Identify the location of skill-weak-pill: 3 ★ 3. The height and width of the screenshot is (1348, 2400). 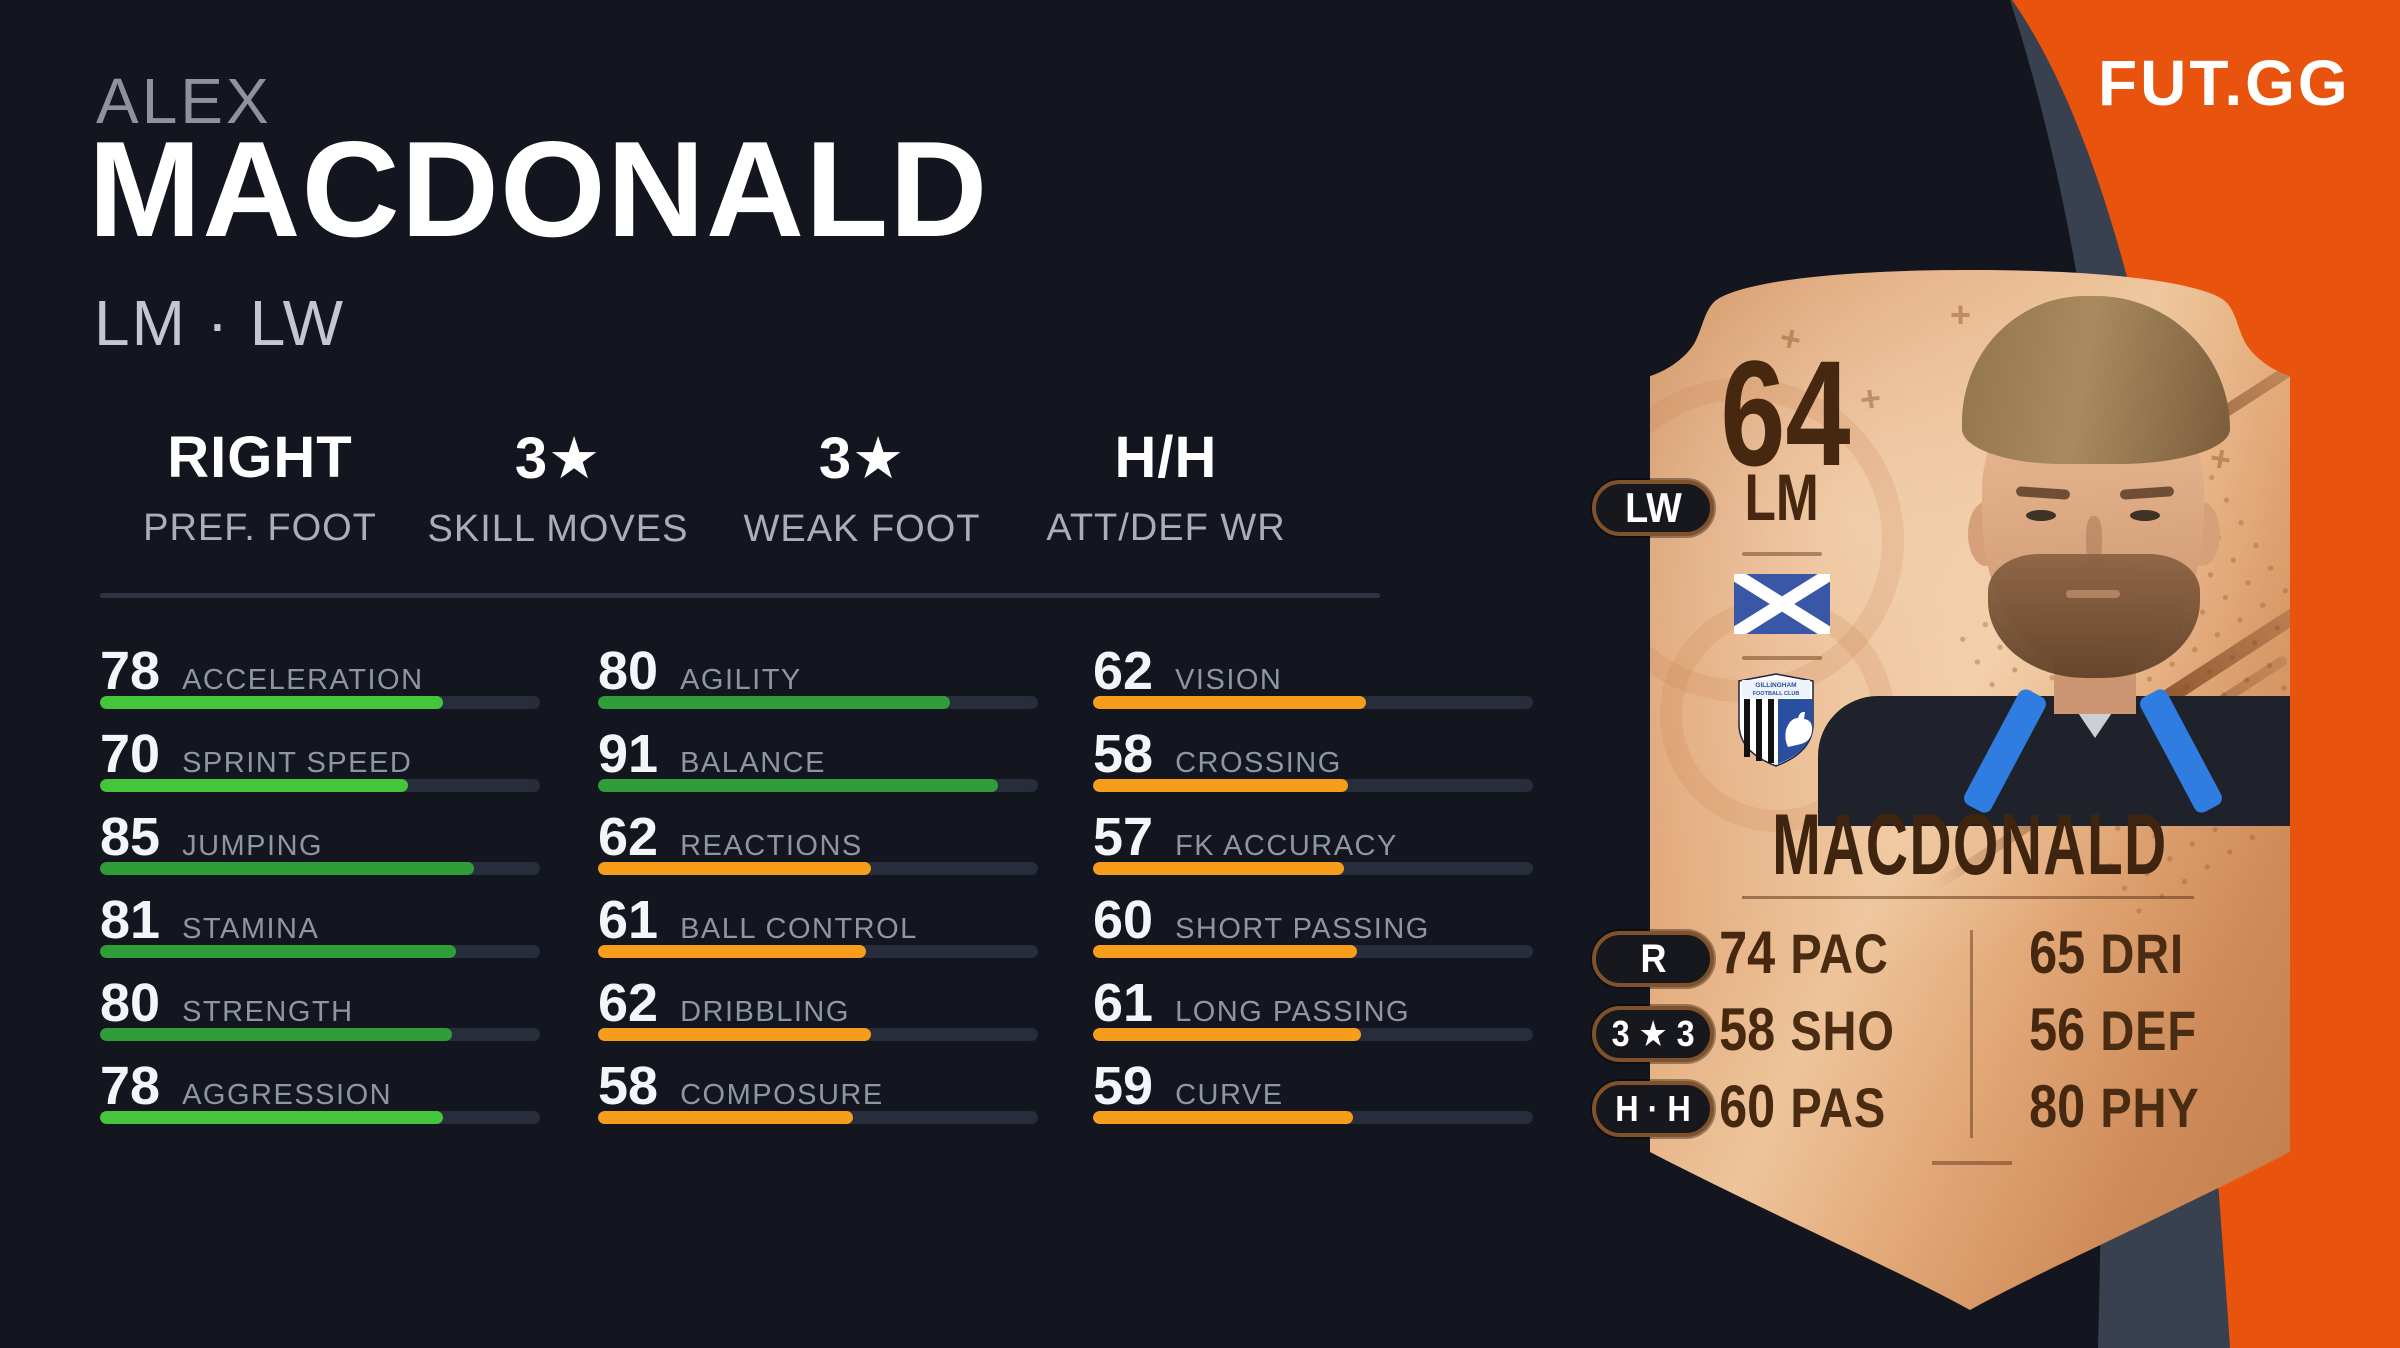
(1653, 1034).